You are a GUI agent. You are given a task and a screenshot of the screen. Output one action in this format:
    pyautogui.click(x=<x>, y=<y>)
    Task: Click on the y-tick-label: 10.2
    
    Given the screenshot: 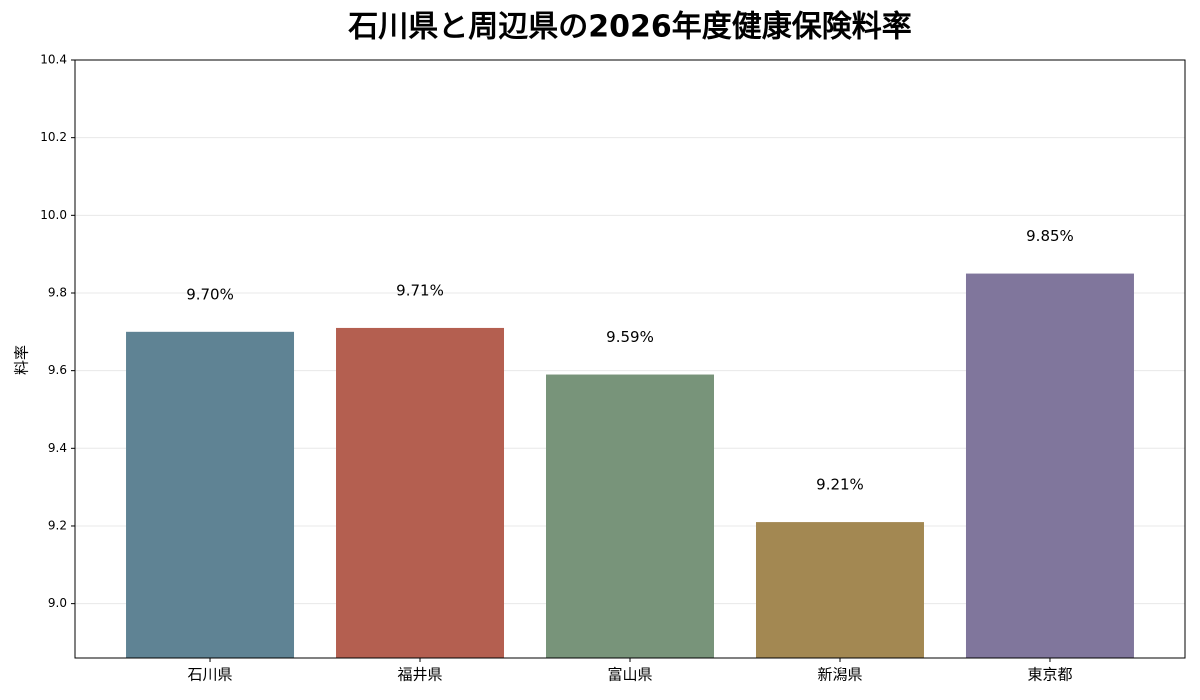 What is the action you would take?
    pyautogui.click(x=53, y=137)
    